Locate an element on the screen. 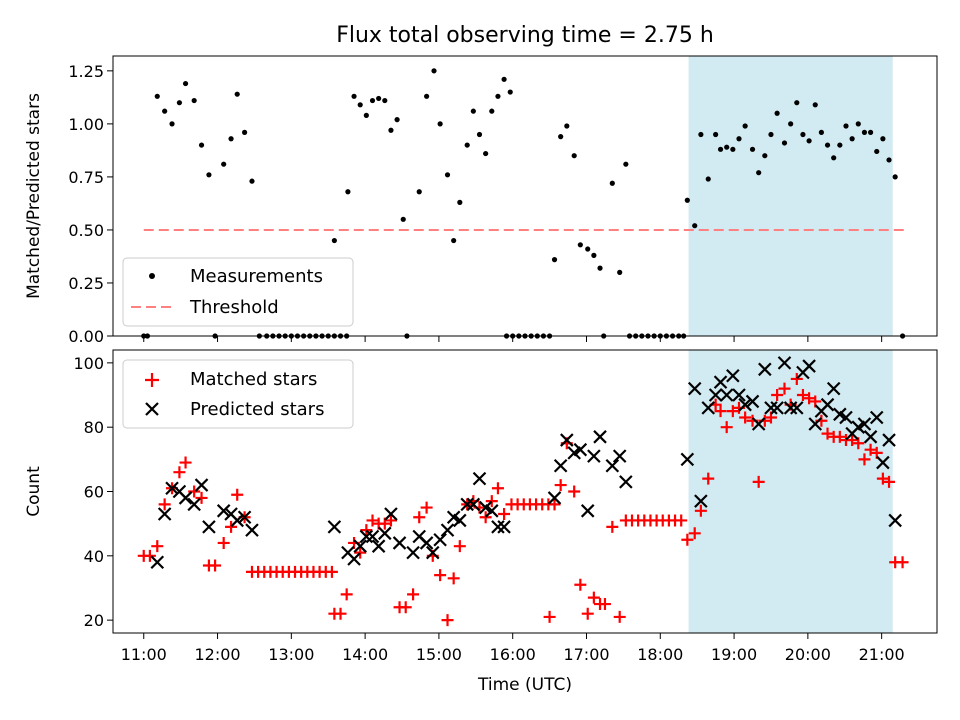  x-tick-label: 13:00 is located at coordinates (291, 654).